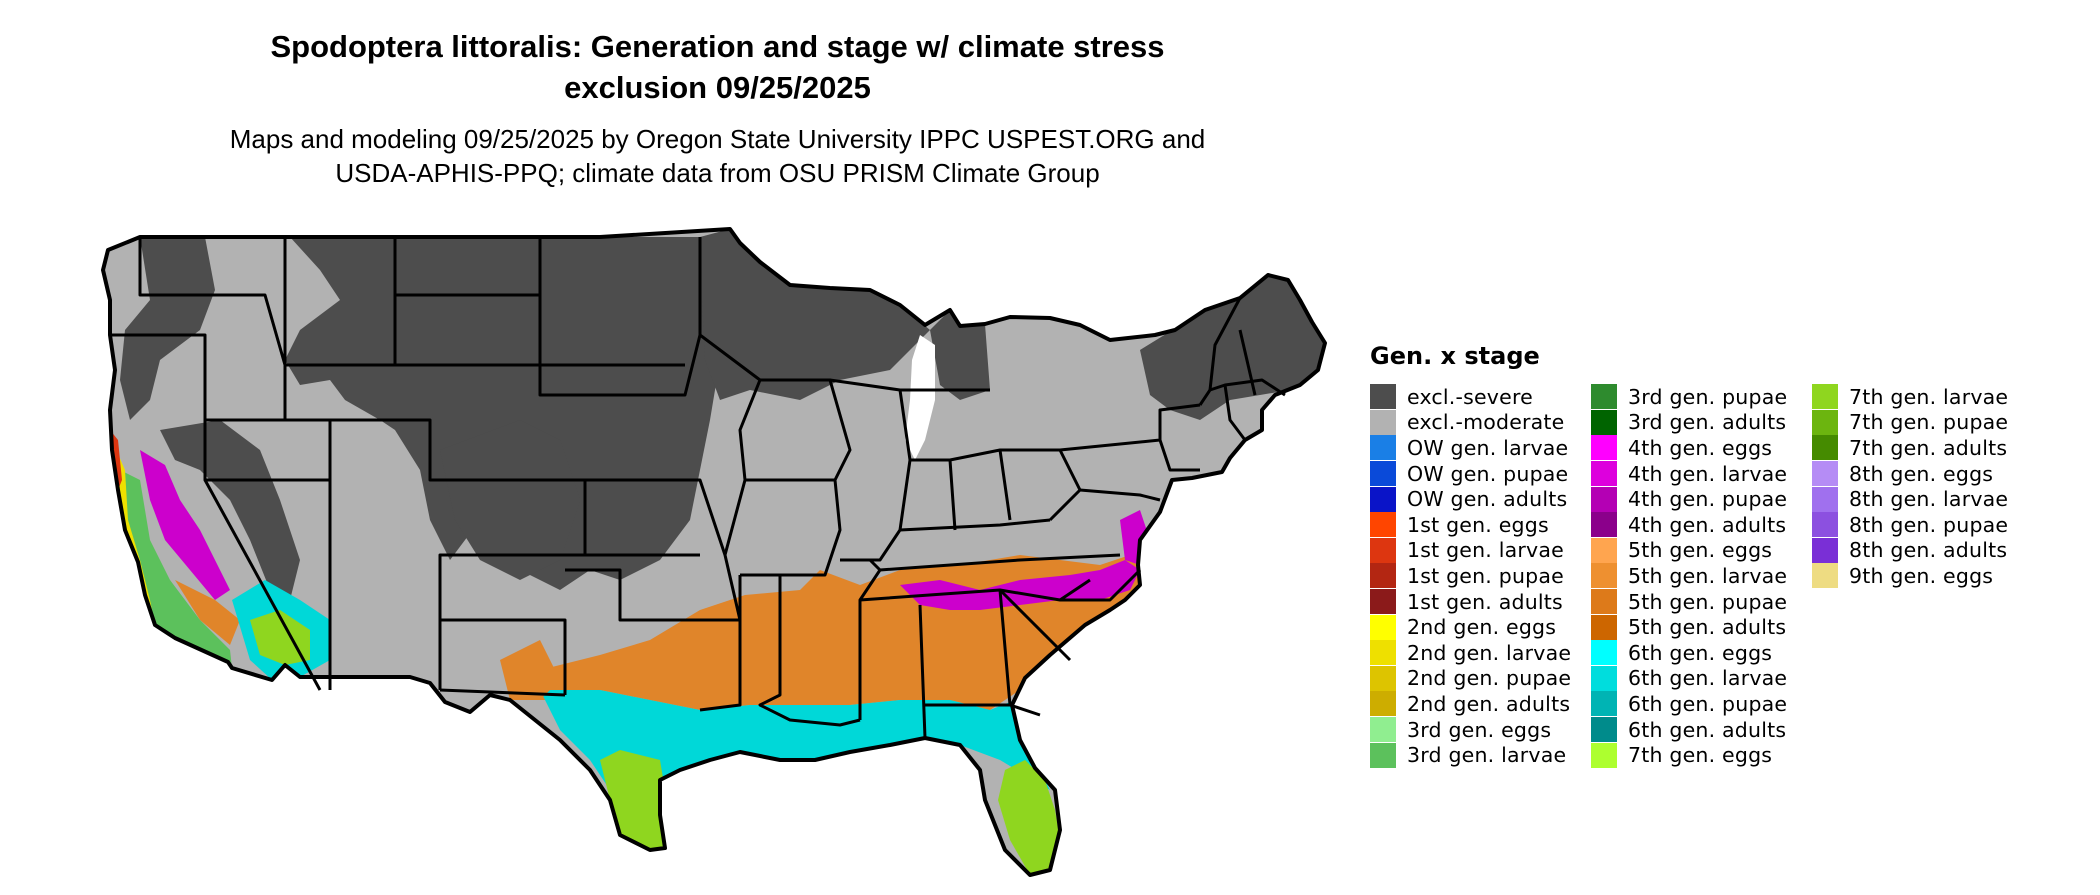 This screenshot has width=2100, height=895. I want to click on legend-item: 5th gen. larvae, so click(1701, 576).